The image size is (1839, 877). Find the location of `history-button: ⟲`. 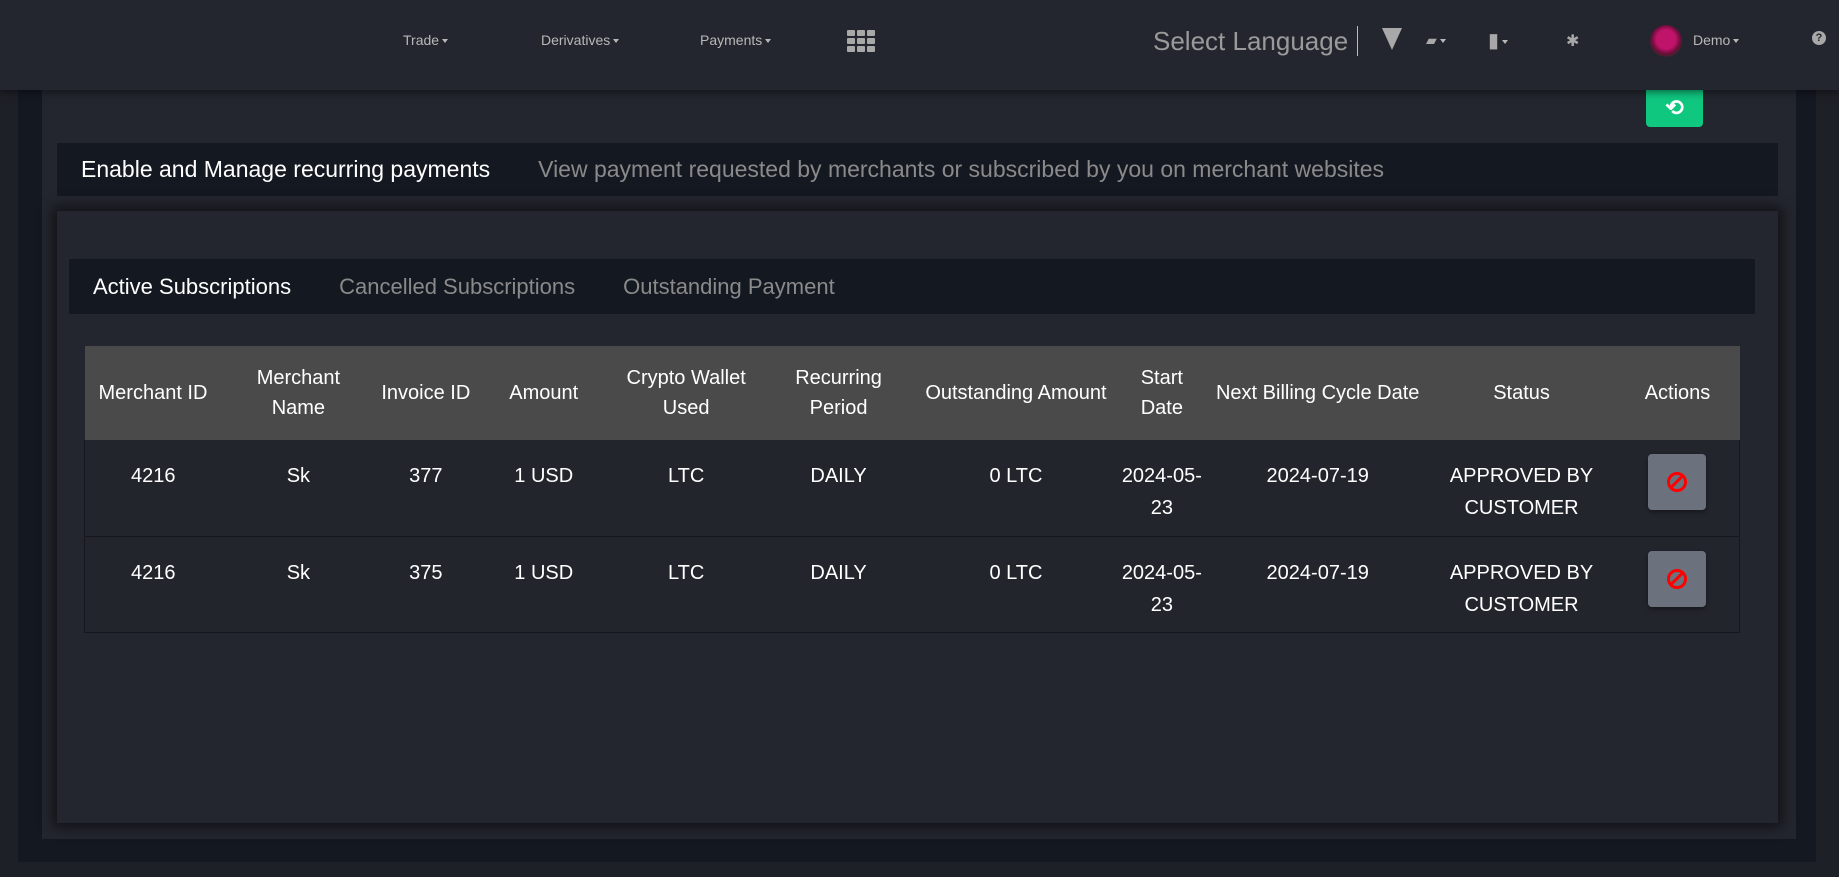

history-button: ⟲ is located at coordinates (1674, 107).